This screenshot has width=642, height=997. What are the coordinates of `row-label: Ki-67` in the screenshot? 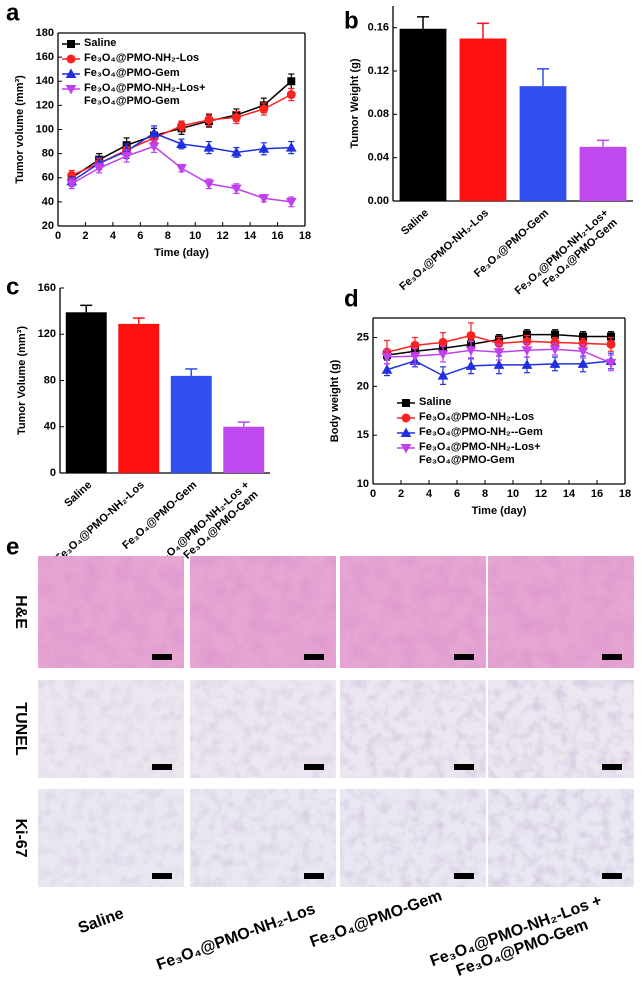 It's located at (20, 837).